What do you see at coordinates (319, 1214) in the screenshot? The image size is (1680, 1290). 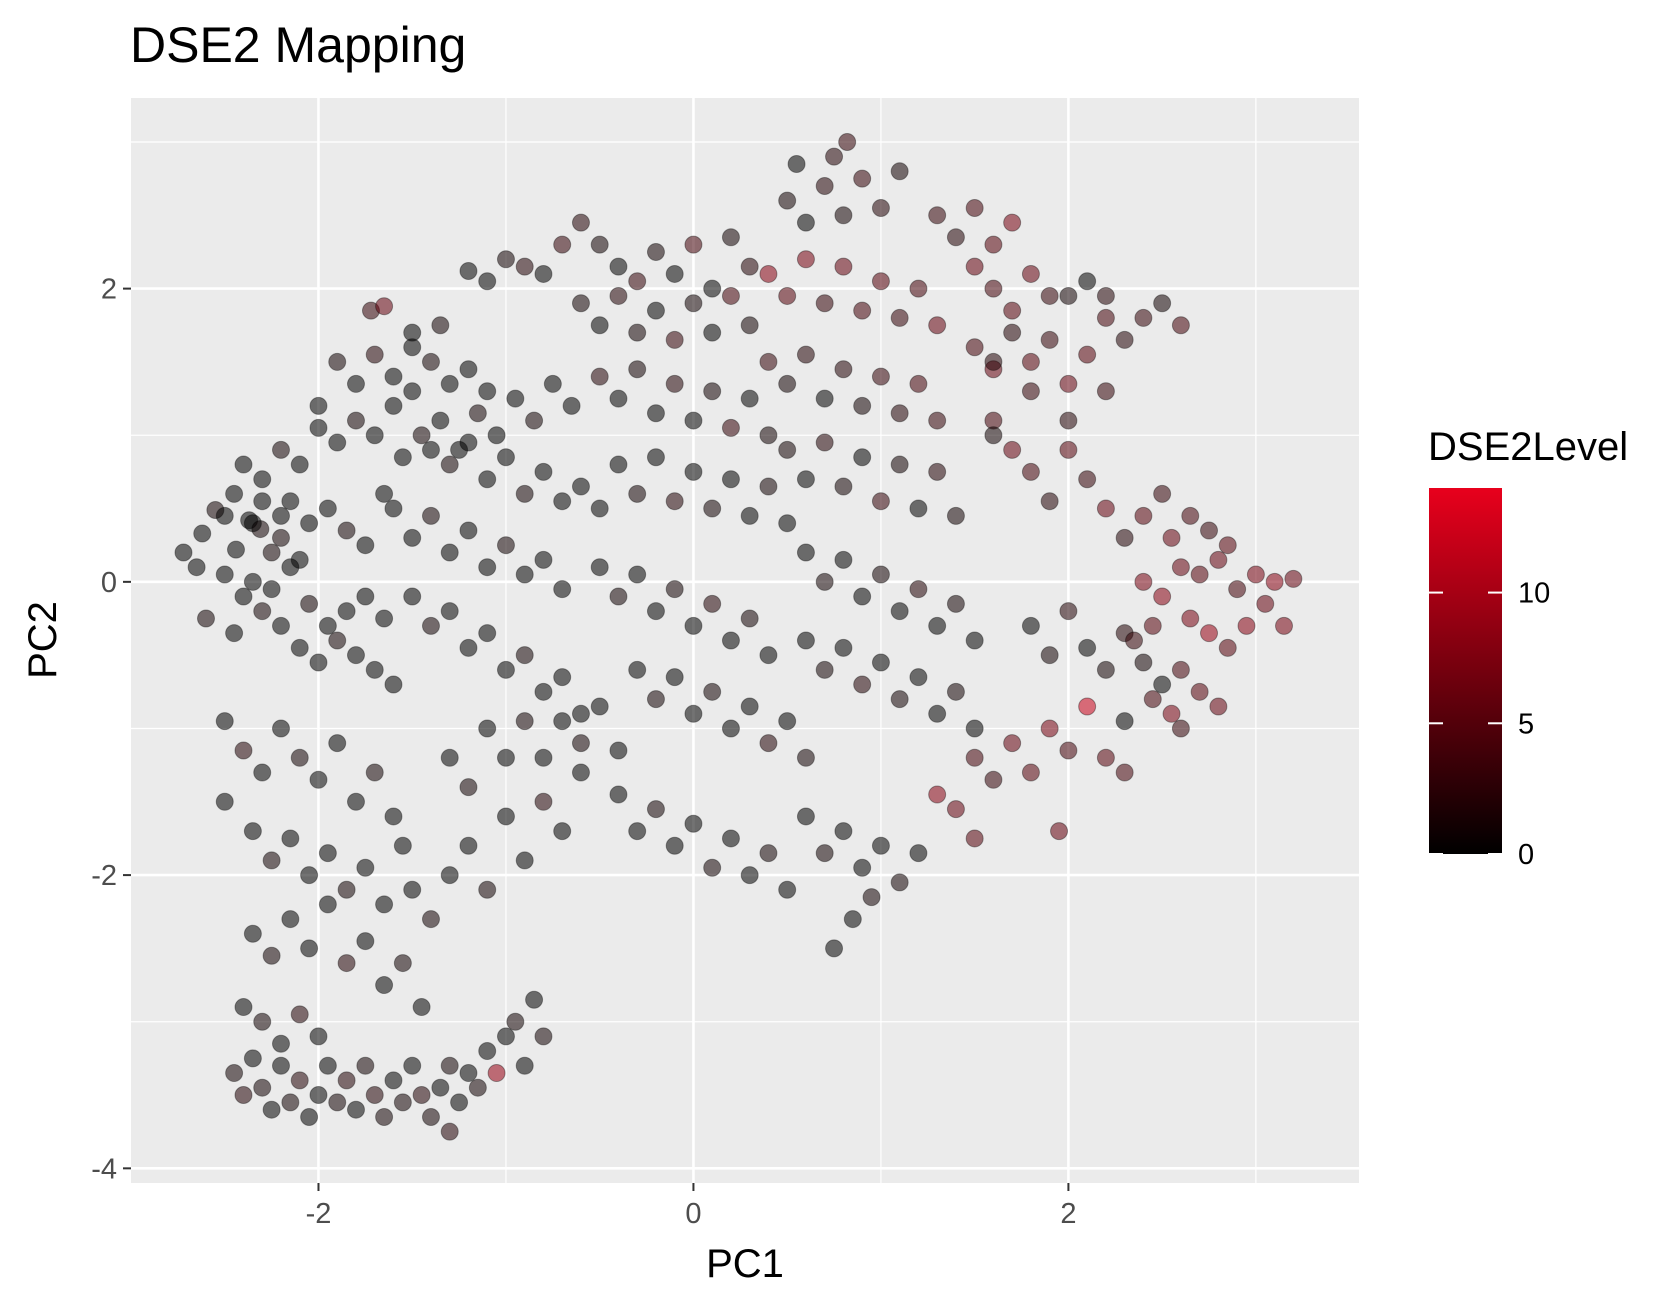 I see `x-tick-label: -2` at bounding box center [319, 1214].